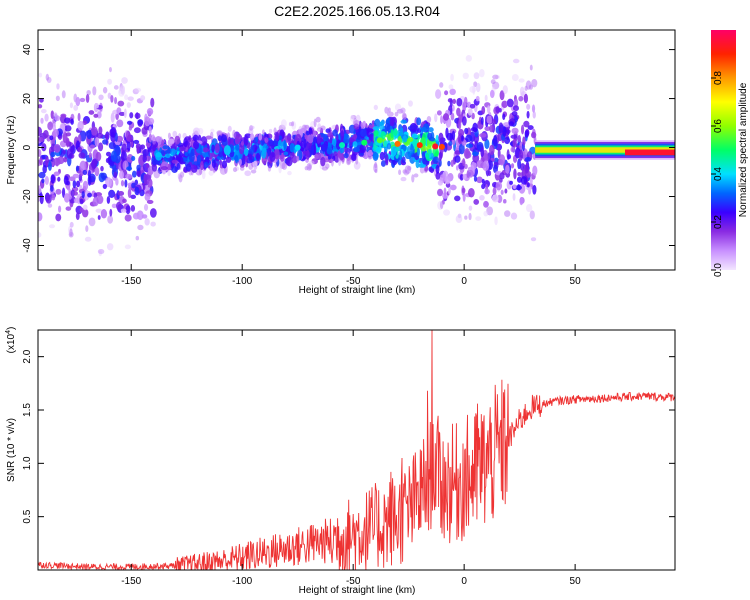 The image size is (750, 600). What do you see at coordinates (242, 581) in the screenshot?
I see `x-tick-label: -100` at bounding box center [242, 581].